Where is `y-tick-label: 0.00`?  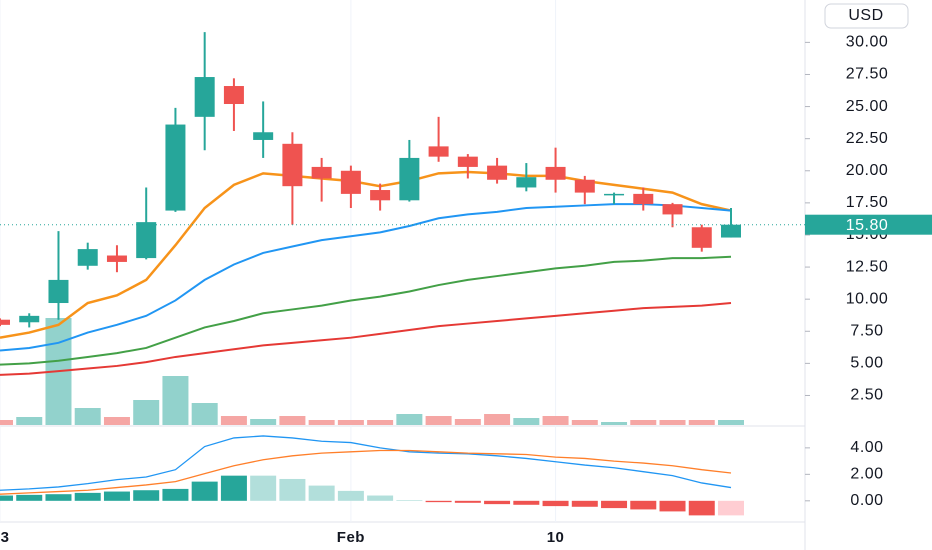
y-tick-label: 0.00 is located at coordinates (866, 500).